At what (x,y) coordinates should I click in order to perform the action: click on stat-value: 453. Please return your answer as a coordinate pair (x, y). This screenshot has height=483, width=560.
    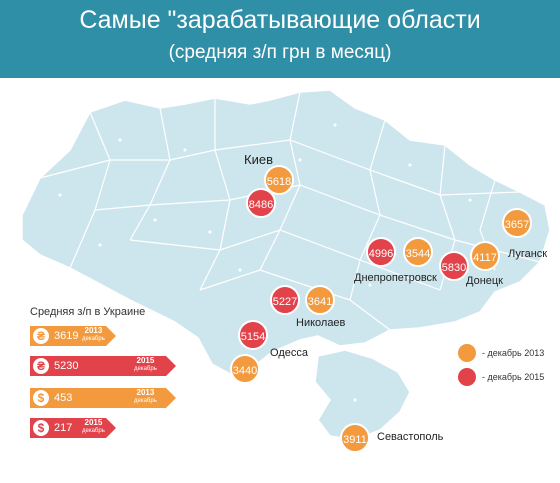
    Looking at the image, I should click on (63, 398).